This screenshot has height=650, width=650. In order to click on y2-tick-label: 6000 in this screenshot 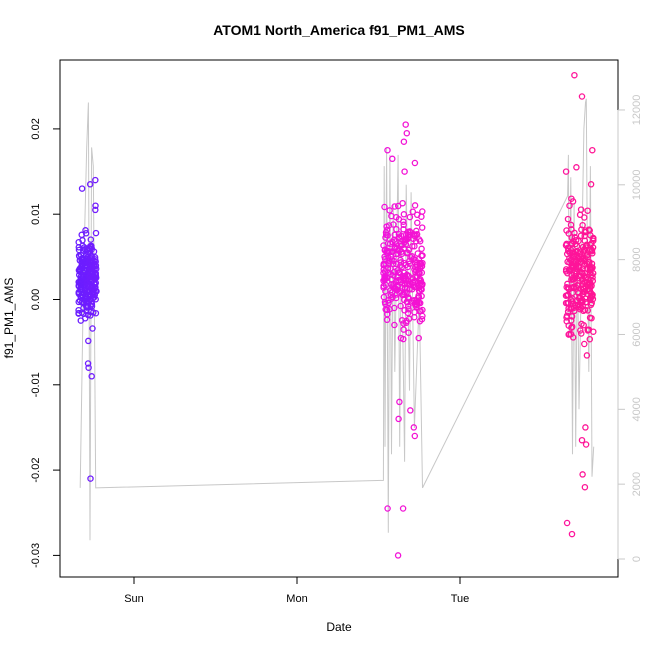, I will do `click(637, 334)`.